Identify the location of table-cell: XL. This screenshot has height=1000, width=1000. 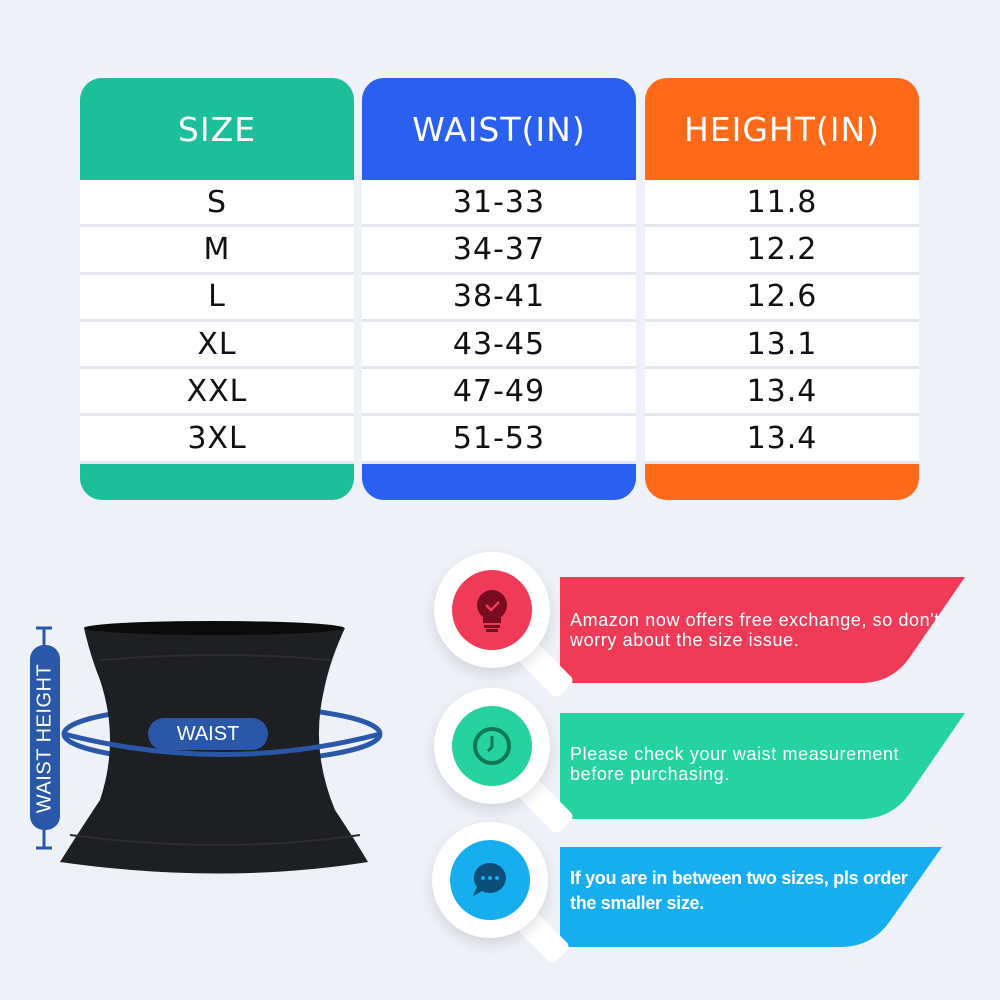
(217, 345).